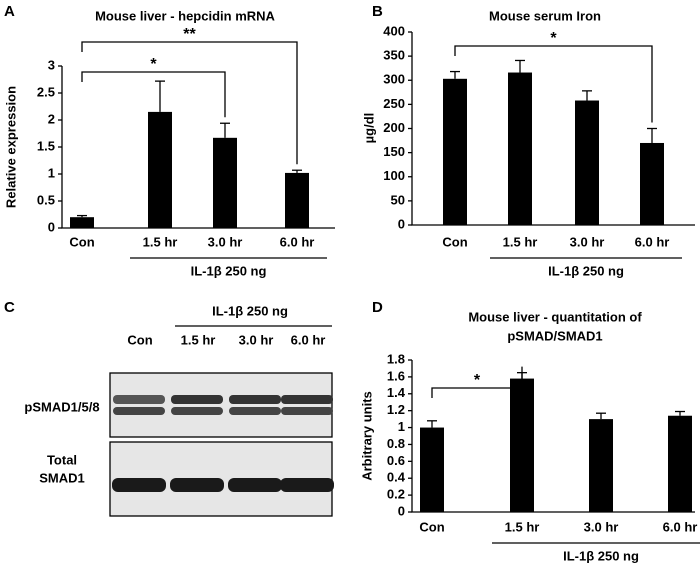 The height and width of the screenshot is (567, 700). Describe the element at coordinates (46, 199) in the screenshot. I see `y-tick-label: 0.5` at that location.